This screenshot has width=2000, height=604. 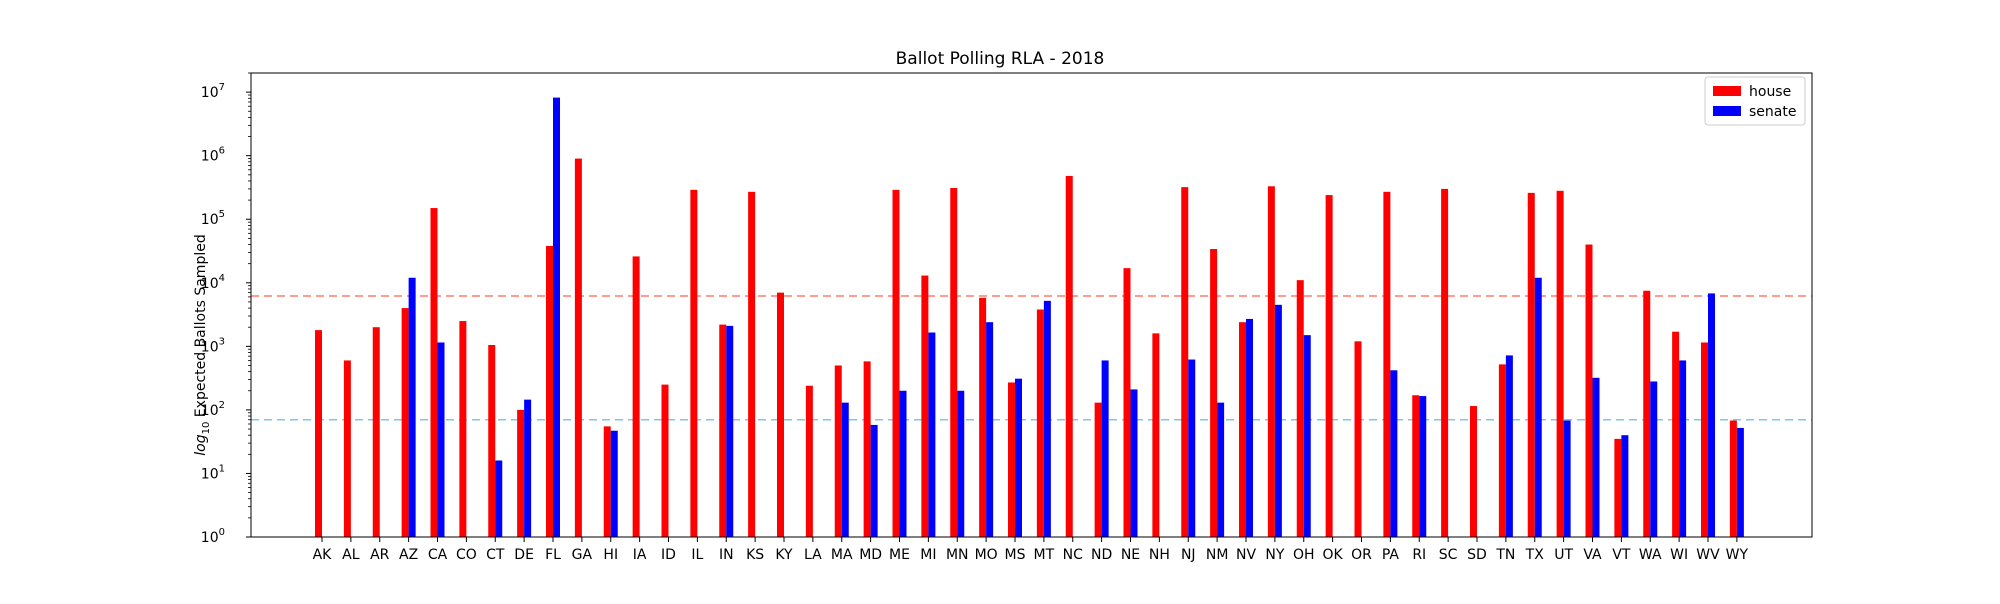 I want to click on x-tick-label-NH: NH, so click(x=1159, y=555).